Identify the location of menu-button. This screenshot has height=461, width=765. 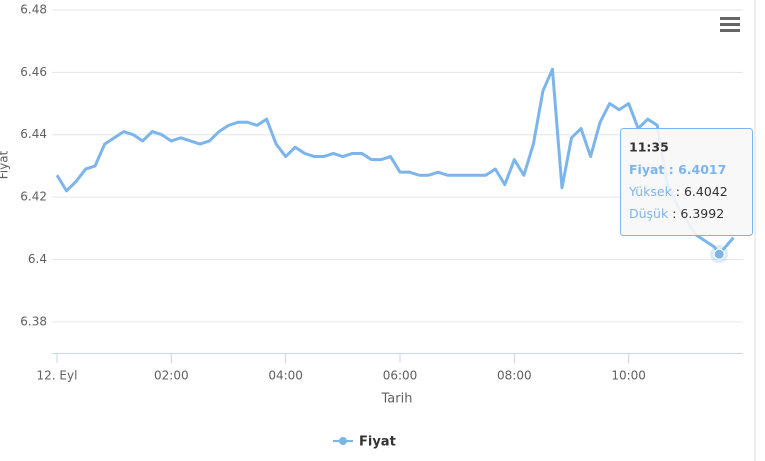
(730, 24).